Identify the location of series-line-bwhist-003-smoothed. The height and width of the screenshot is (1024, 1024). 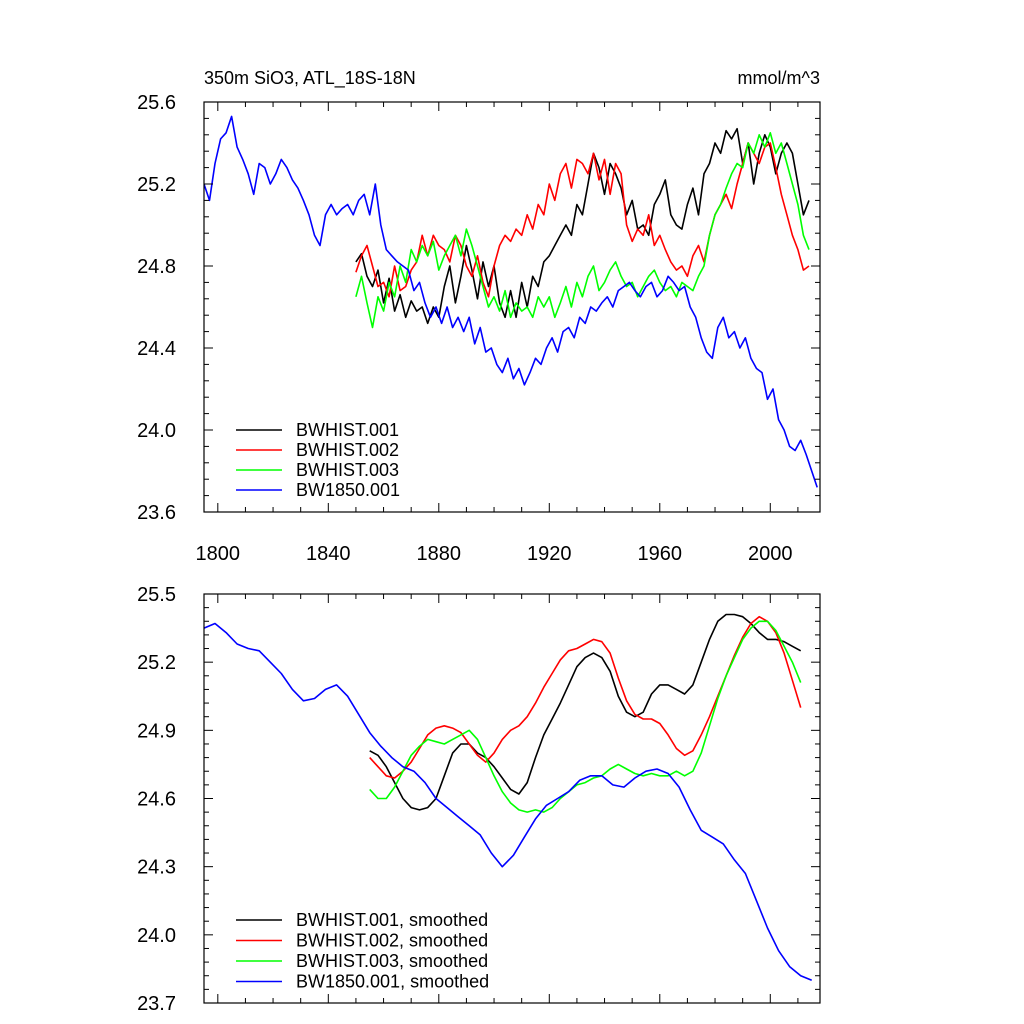
(585, 716).